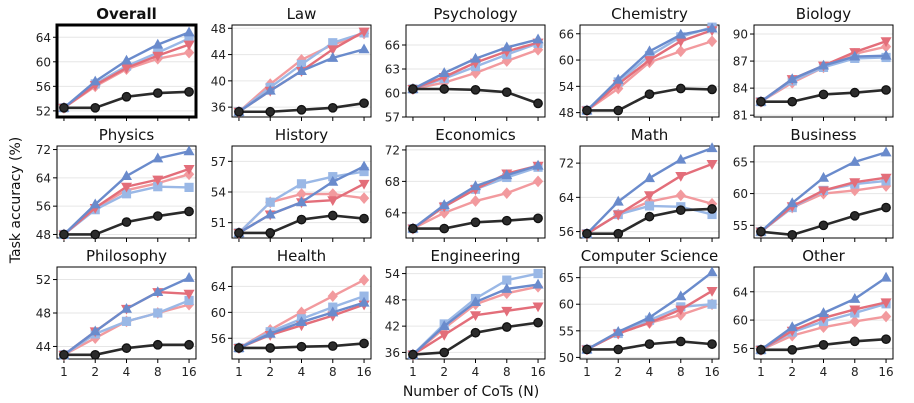 The image size is (914, 403). Describe the element at coordinates (218, 81) in the screenshot. I see `y-tick-label: 40` at that location.